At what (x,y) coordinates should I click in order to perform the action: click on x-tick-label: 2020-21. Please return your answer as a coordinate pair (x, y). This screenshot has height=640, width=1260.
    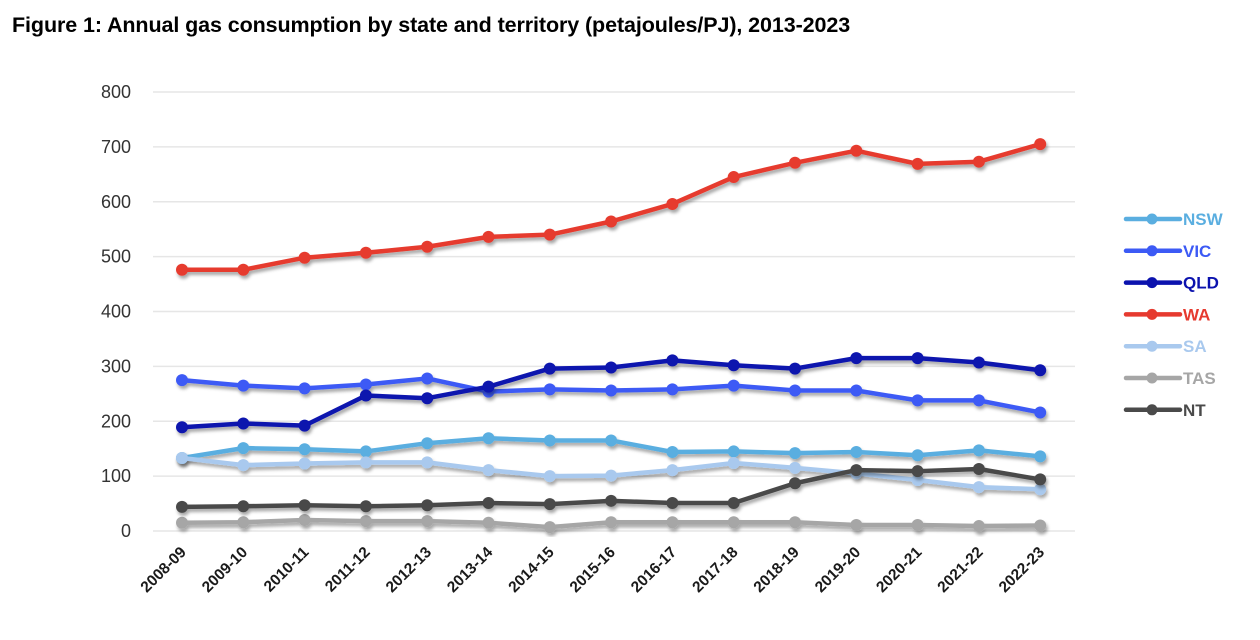
    Looking at the image, I should click on (899, 570).